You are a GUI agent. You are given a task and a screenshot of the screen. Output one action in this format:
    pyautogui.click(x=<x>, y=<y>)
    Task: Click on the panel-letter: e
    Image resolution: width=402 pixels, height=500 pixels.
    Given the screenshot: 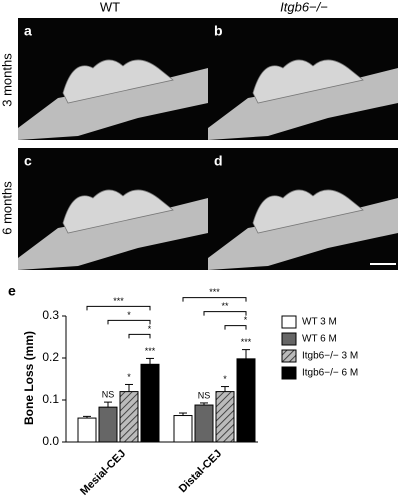 What is the action you would take?
    pyautogui.click(x=12, y=291)
    